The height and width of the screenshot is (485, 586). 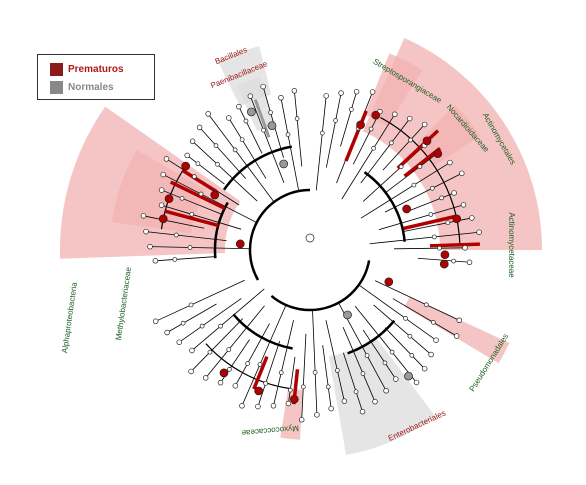 What do you see at coordinates (91, 87) in the screenshot?
I see `legend-label-normales: Normales` at bounding box center [91, 87].